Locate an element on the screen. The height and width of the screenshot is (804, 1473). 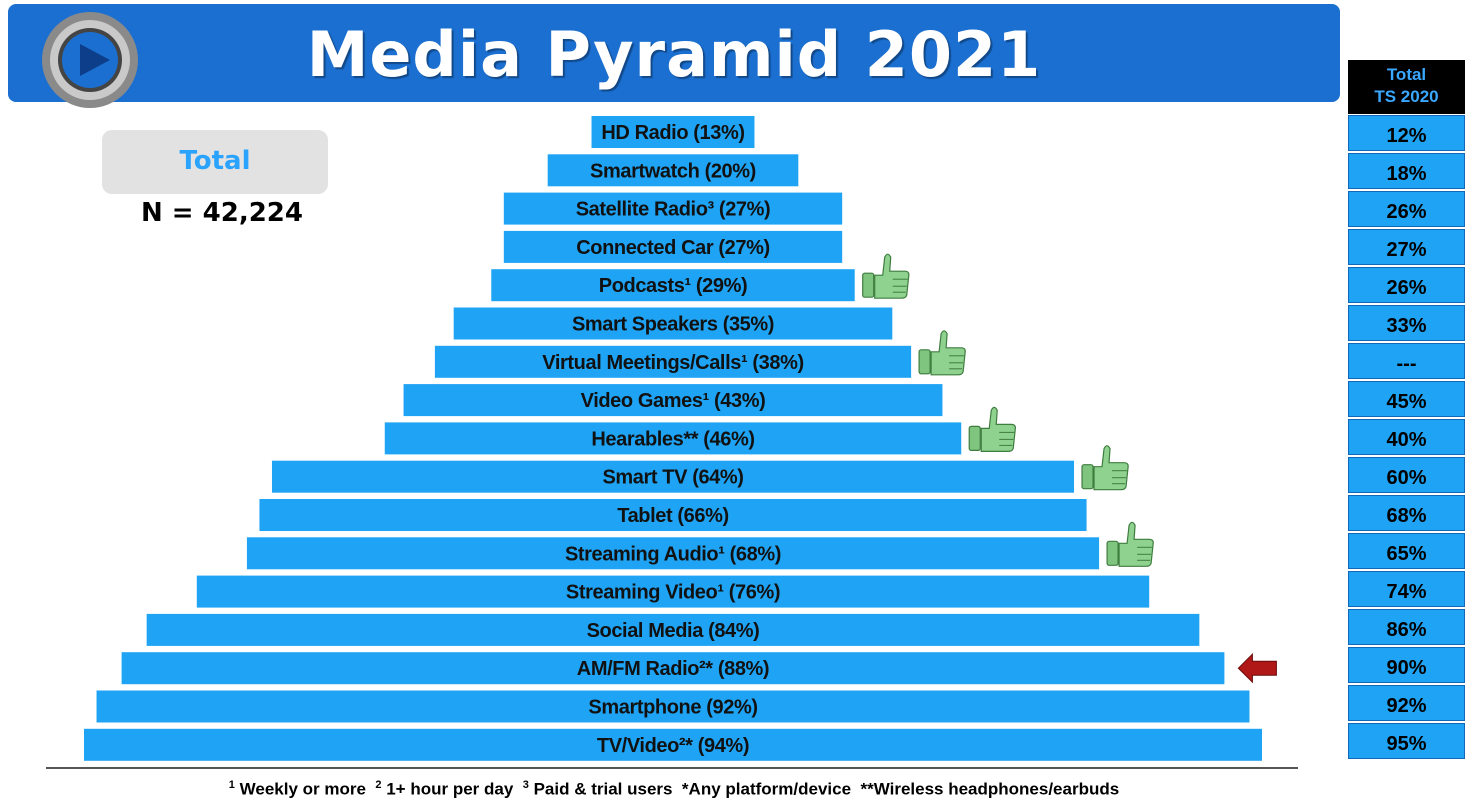
bar-label: TV/Video²* (94%) is located at coordinates (673, 746).